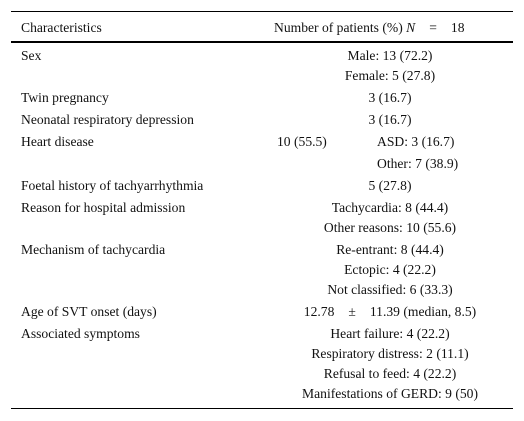 This screenshot has width=524, height=421. What do you see at coordinates (390, 119) in the screenshot?
I see `row-value-neonatal-respiratory-depression: 3 (16.7)` at bounding box center [390, 119].